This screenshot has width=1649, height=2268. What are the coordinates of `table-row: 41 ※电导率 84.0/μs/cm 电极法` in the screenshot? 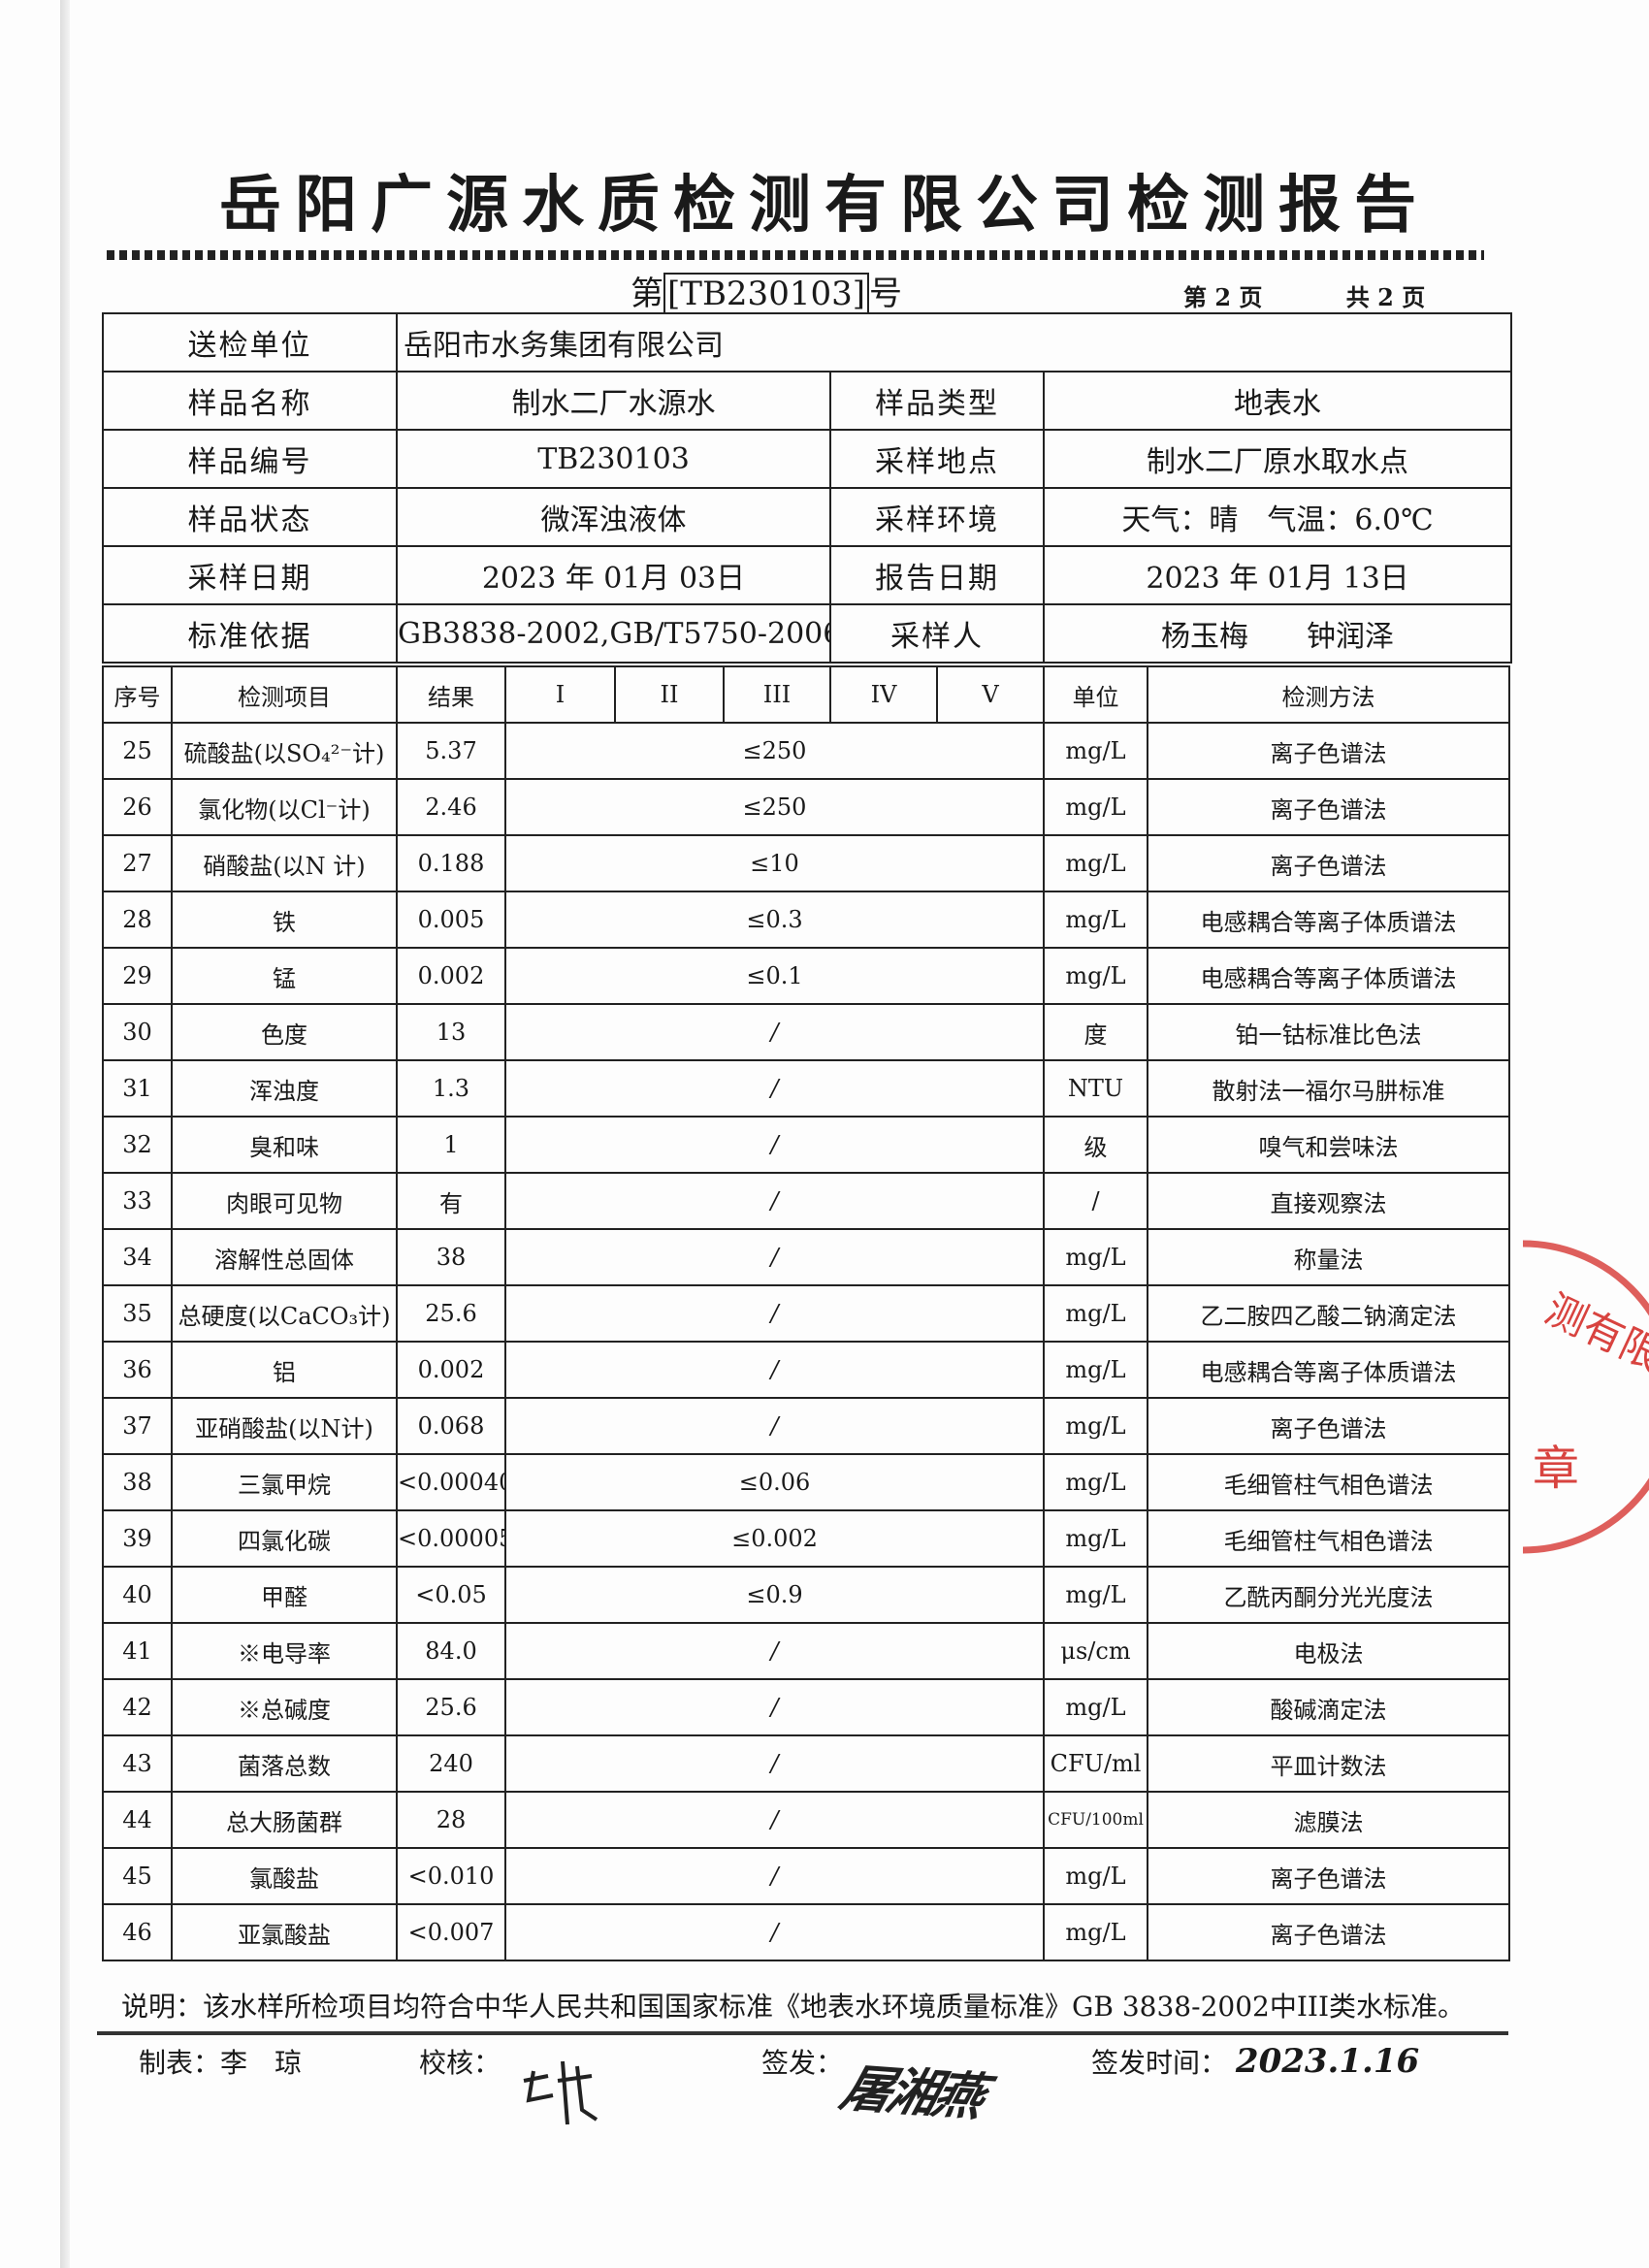 It's located at (806, 1651).